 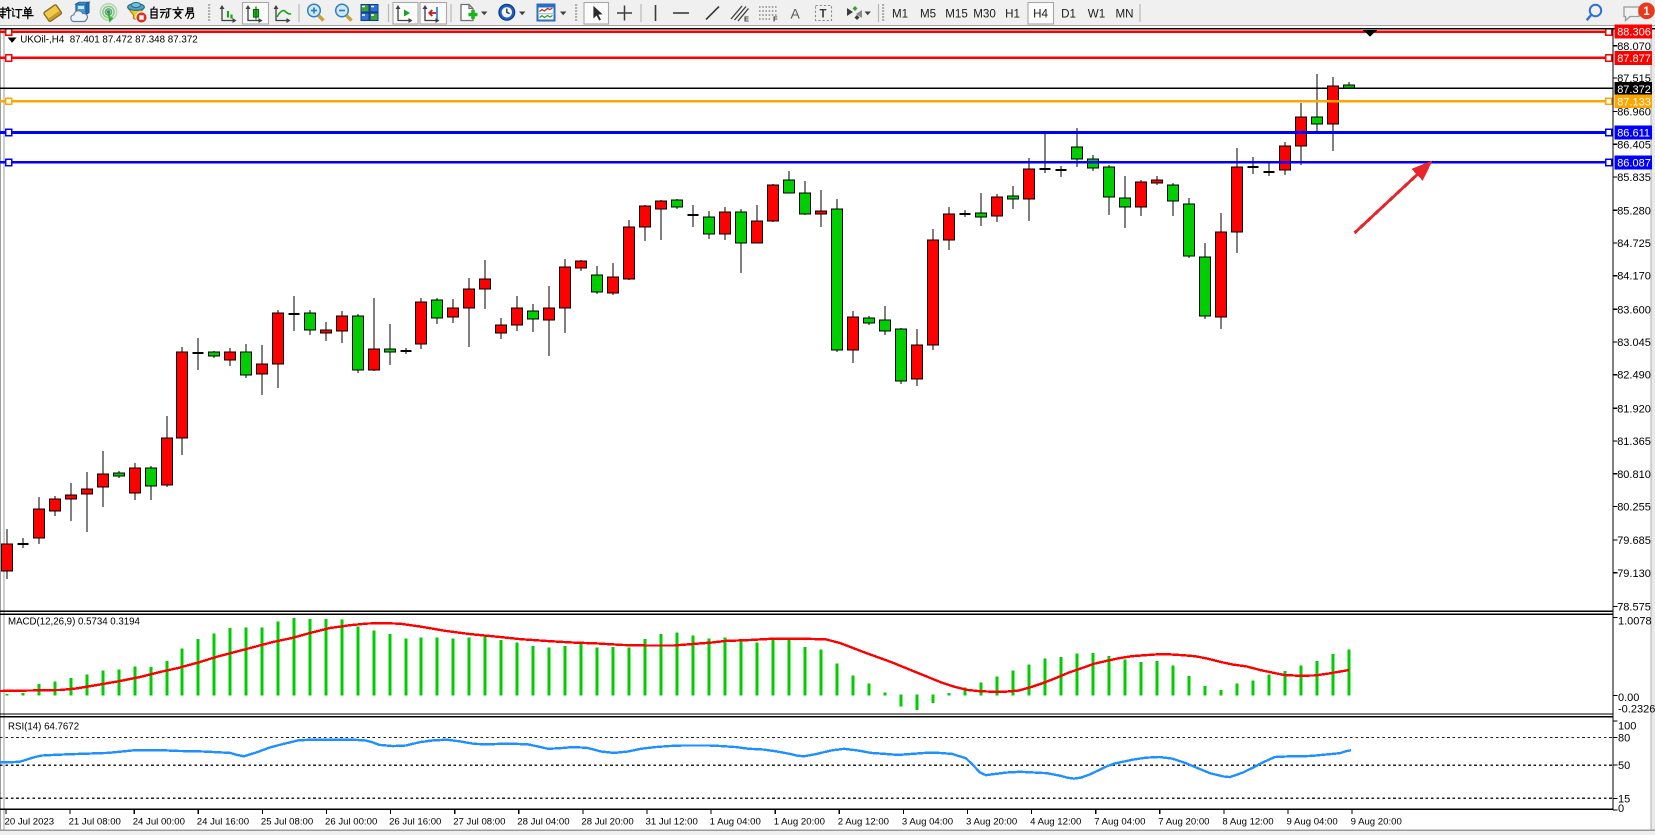 I want to click on svg-text: 79.130, so click(x=1634, y=574).